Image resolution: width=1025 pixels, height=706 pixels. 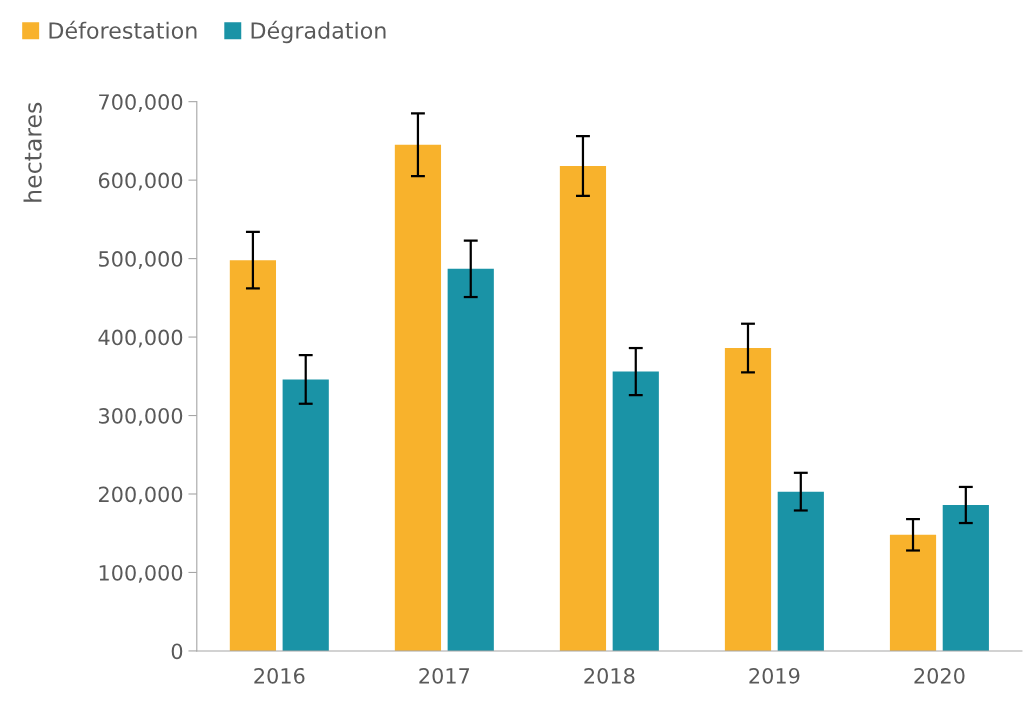 I want to click on x-tick-label: 2016, so click(x=279, y=675).